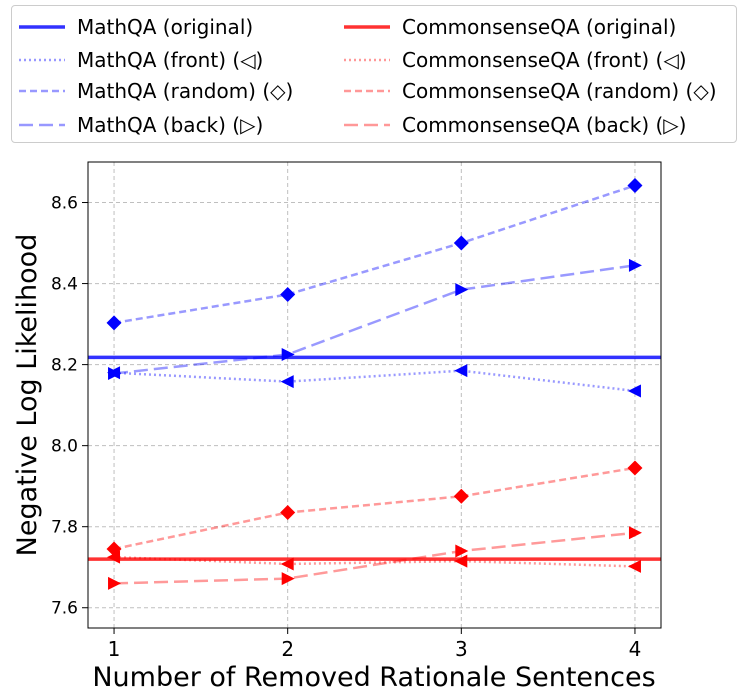 The image size is (747, 700). What do you see at coordinates (64, 285) in the screenshot?
I see `y-tick-label: 8.4` at bounding box center [64, 285].